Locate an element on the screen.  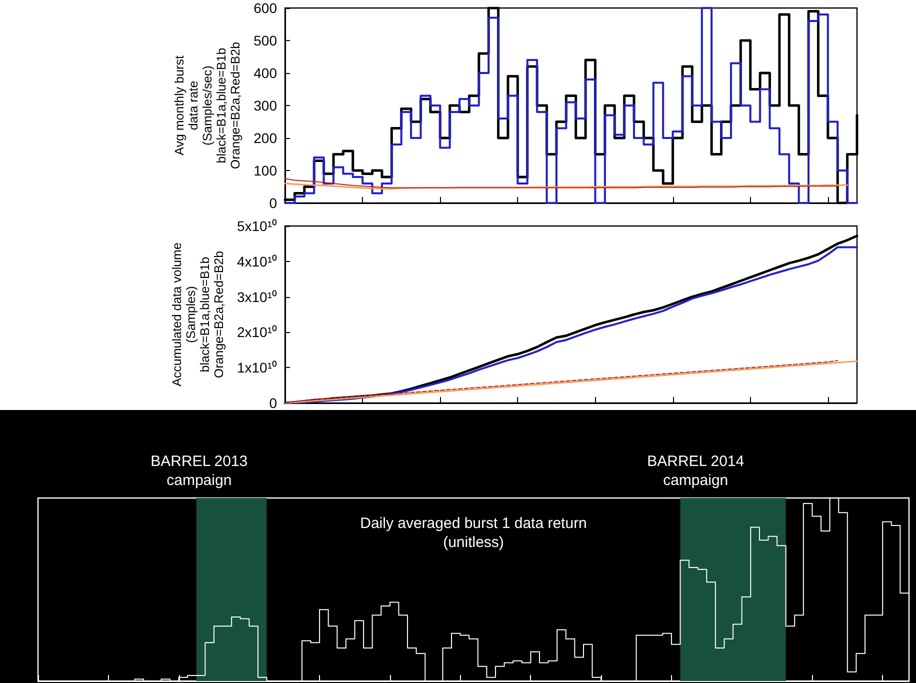
y-tick-label: 400 is located at coordinates (266, 73).